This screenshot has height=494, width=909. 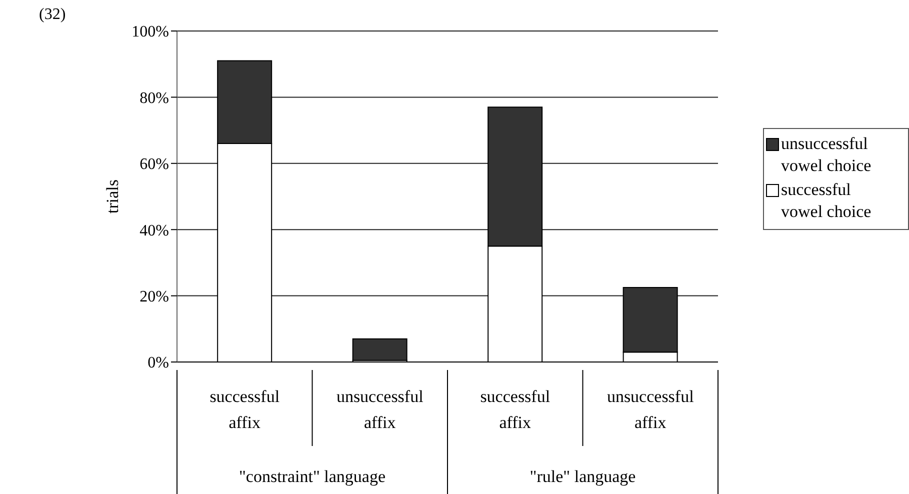 What do you see at coordinates (312, 476) in the screenshot?
I see `text: "constraint" language` at bounding box center [312, 476].